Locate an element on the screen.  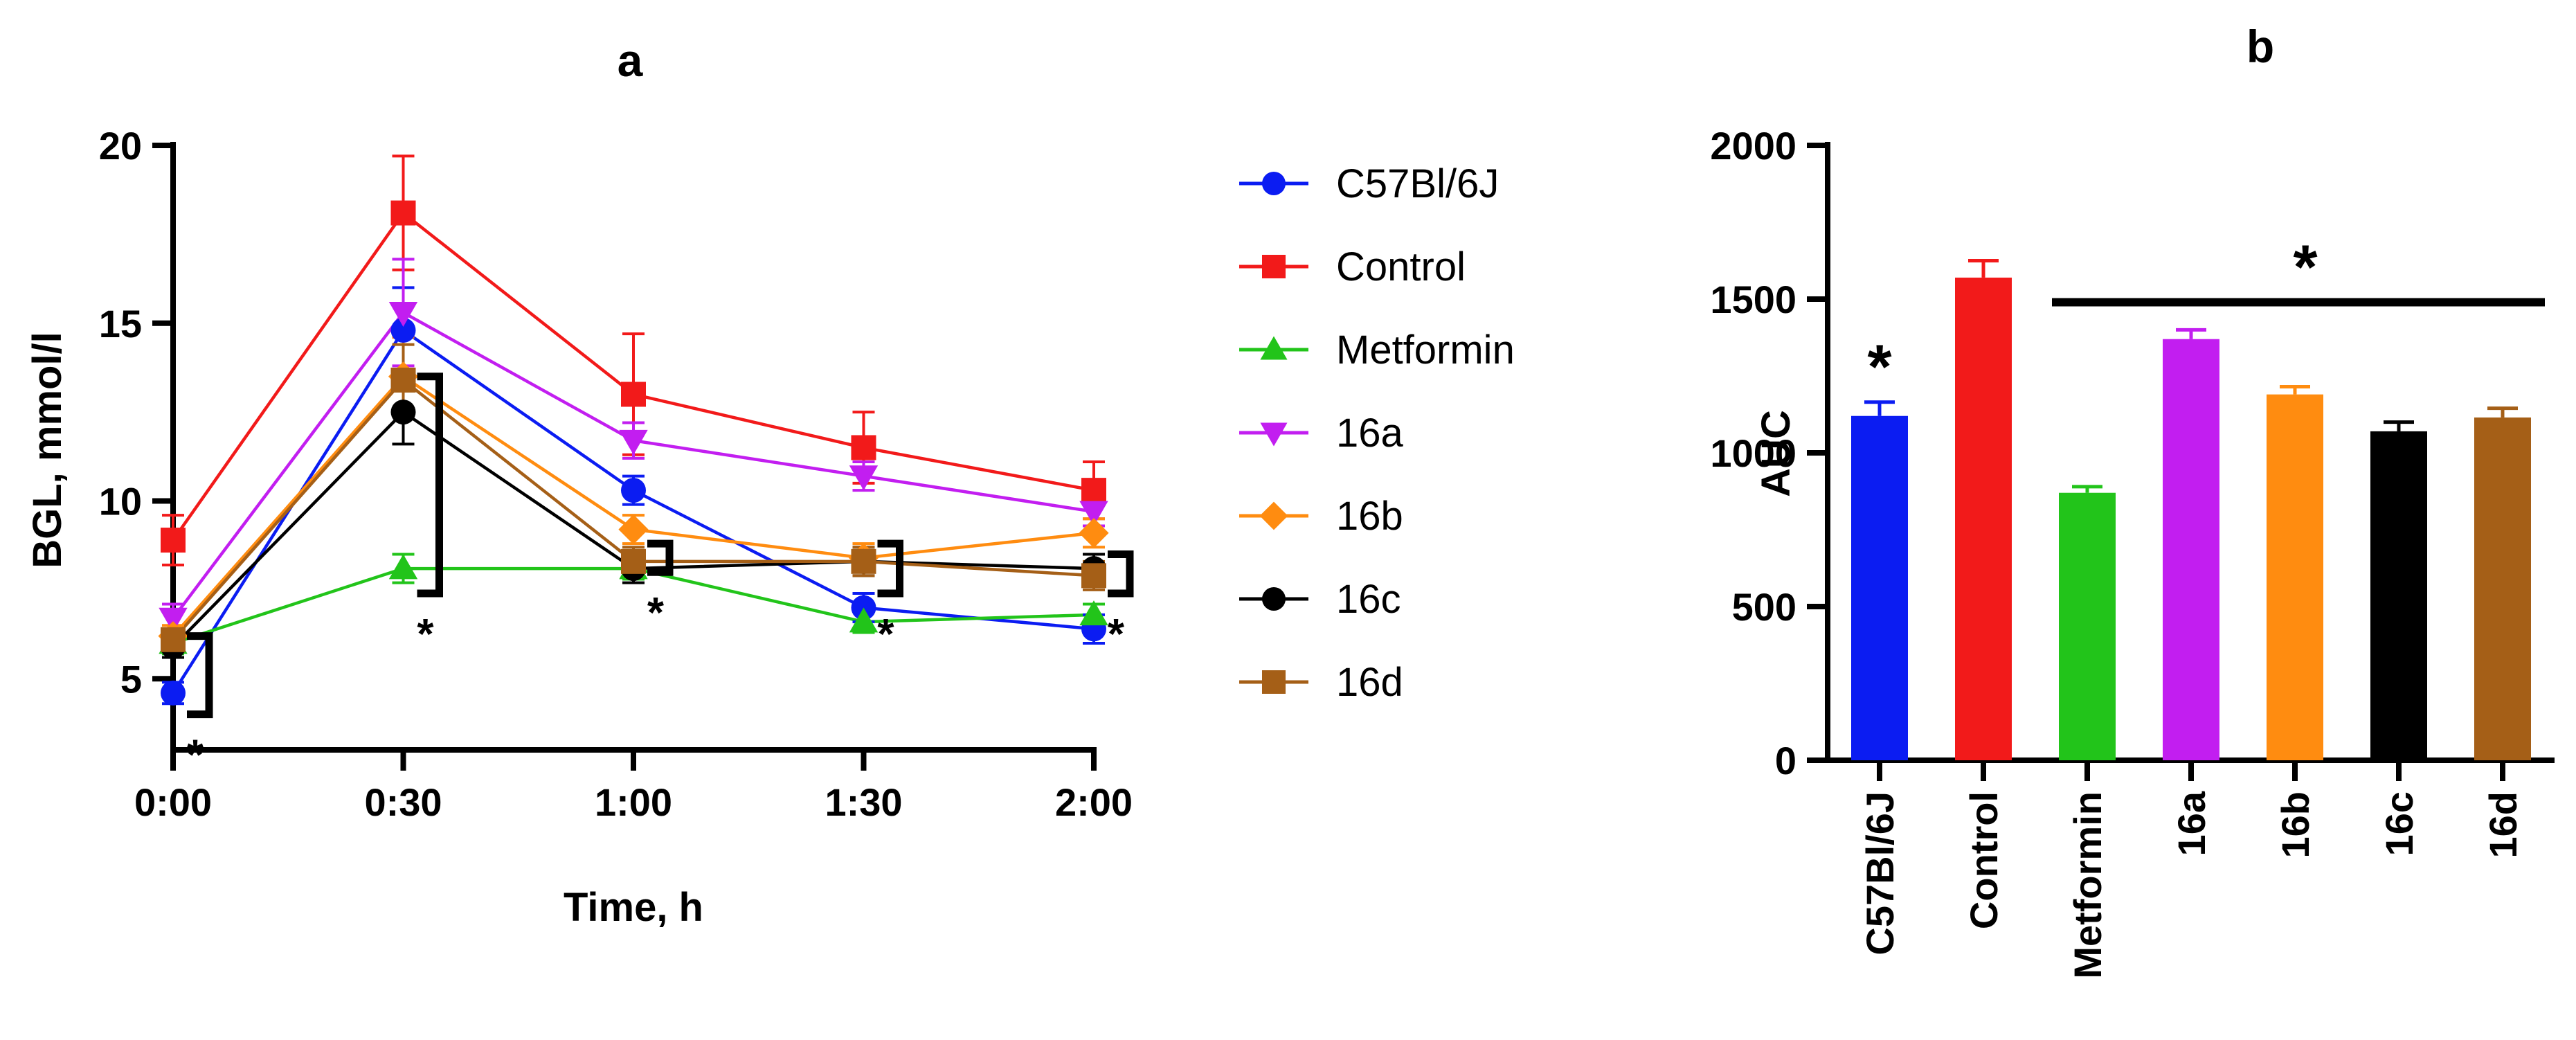
chart-b-ylabel: AUC is located at coordinates (1776, 453).